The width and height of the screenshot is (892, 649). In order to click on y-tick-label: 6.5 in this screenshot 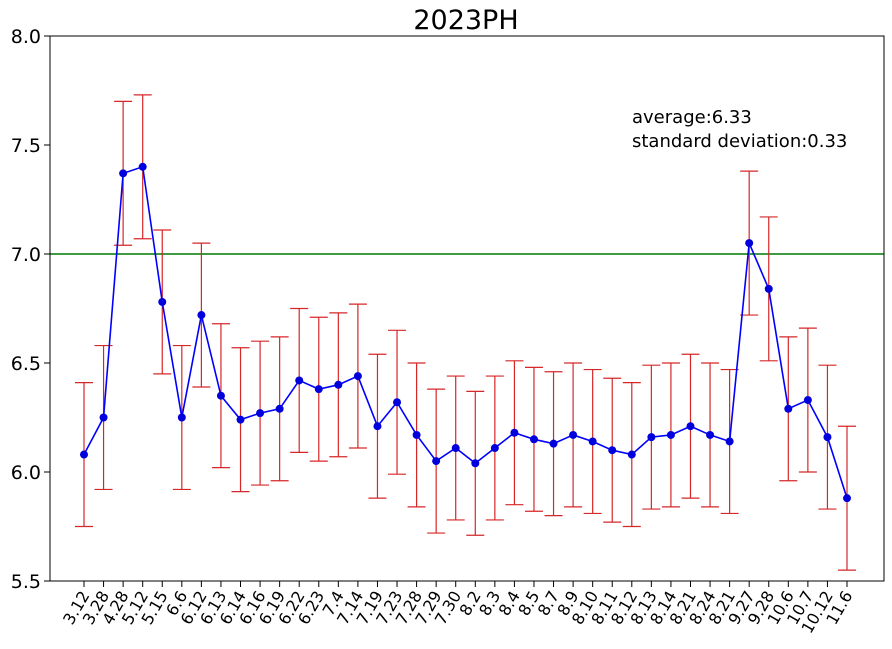, I will do `click(26, 364)`.